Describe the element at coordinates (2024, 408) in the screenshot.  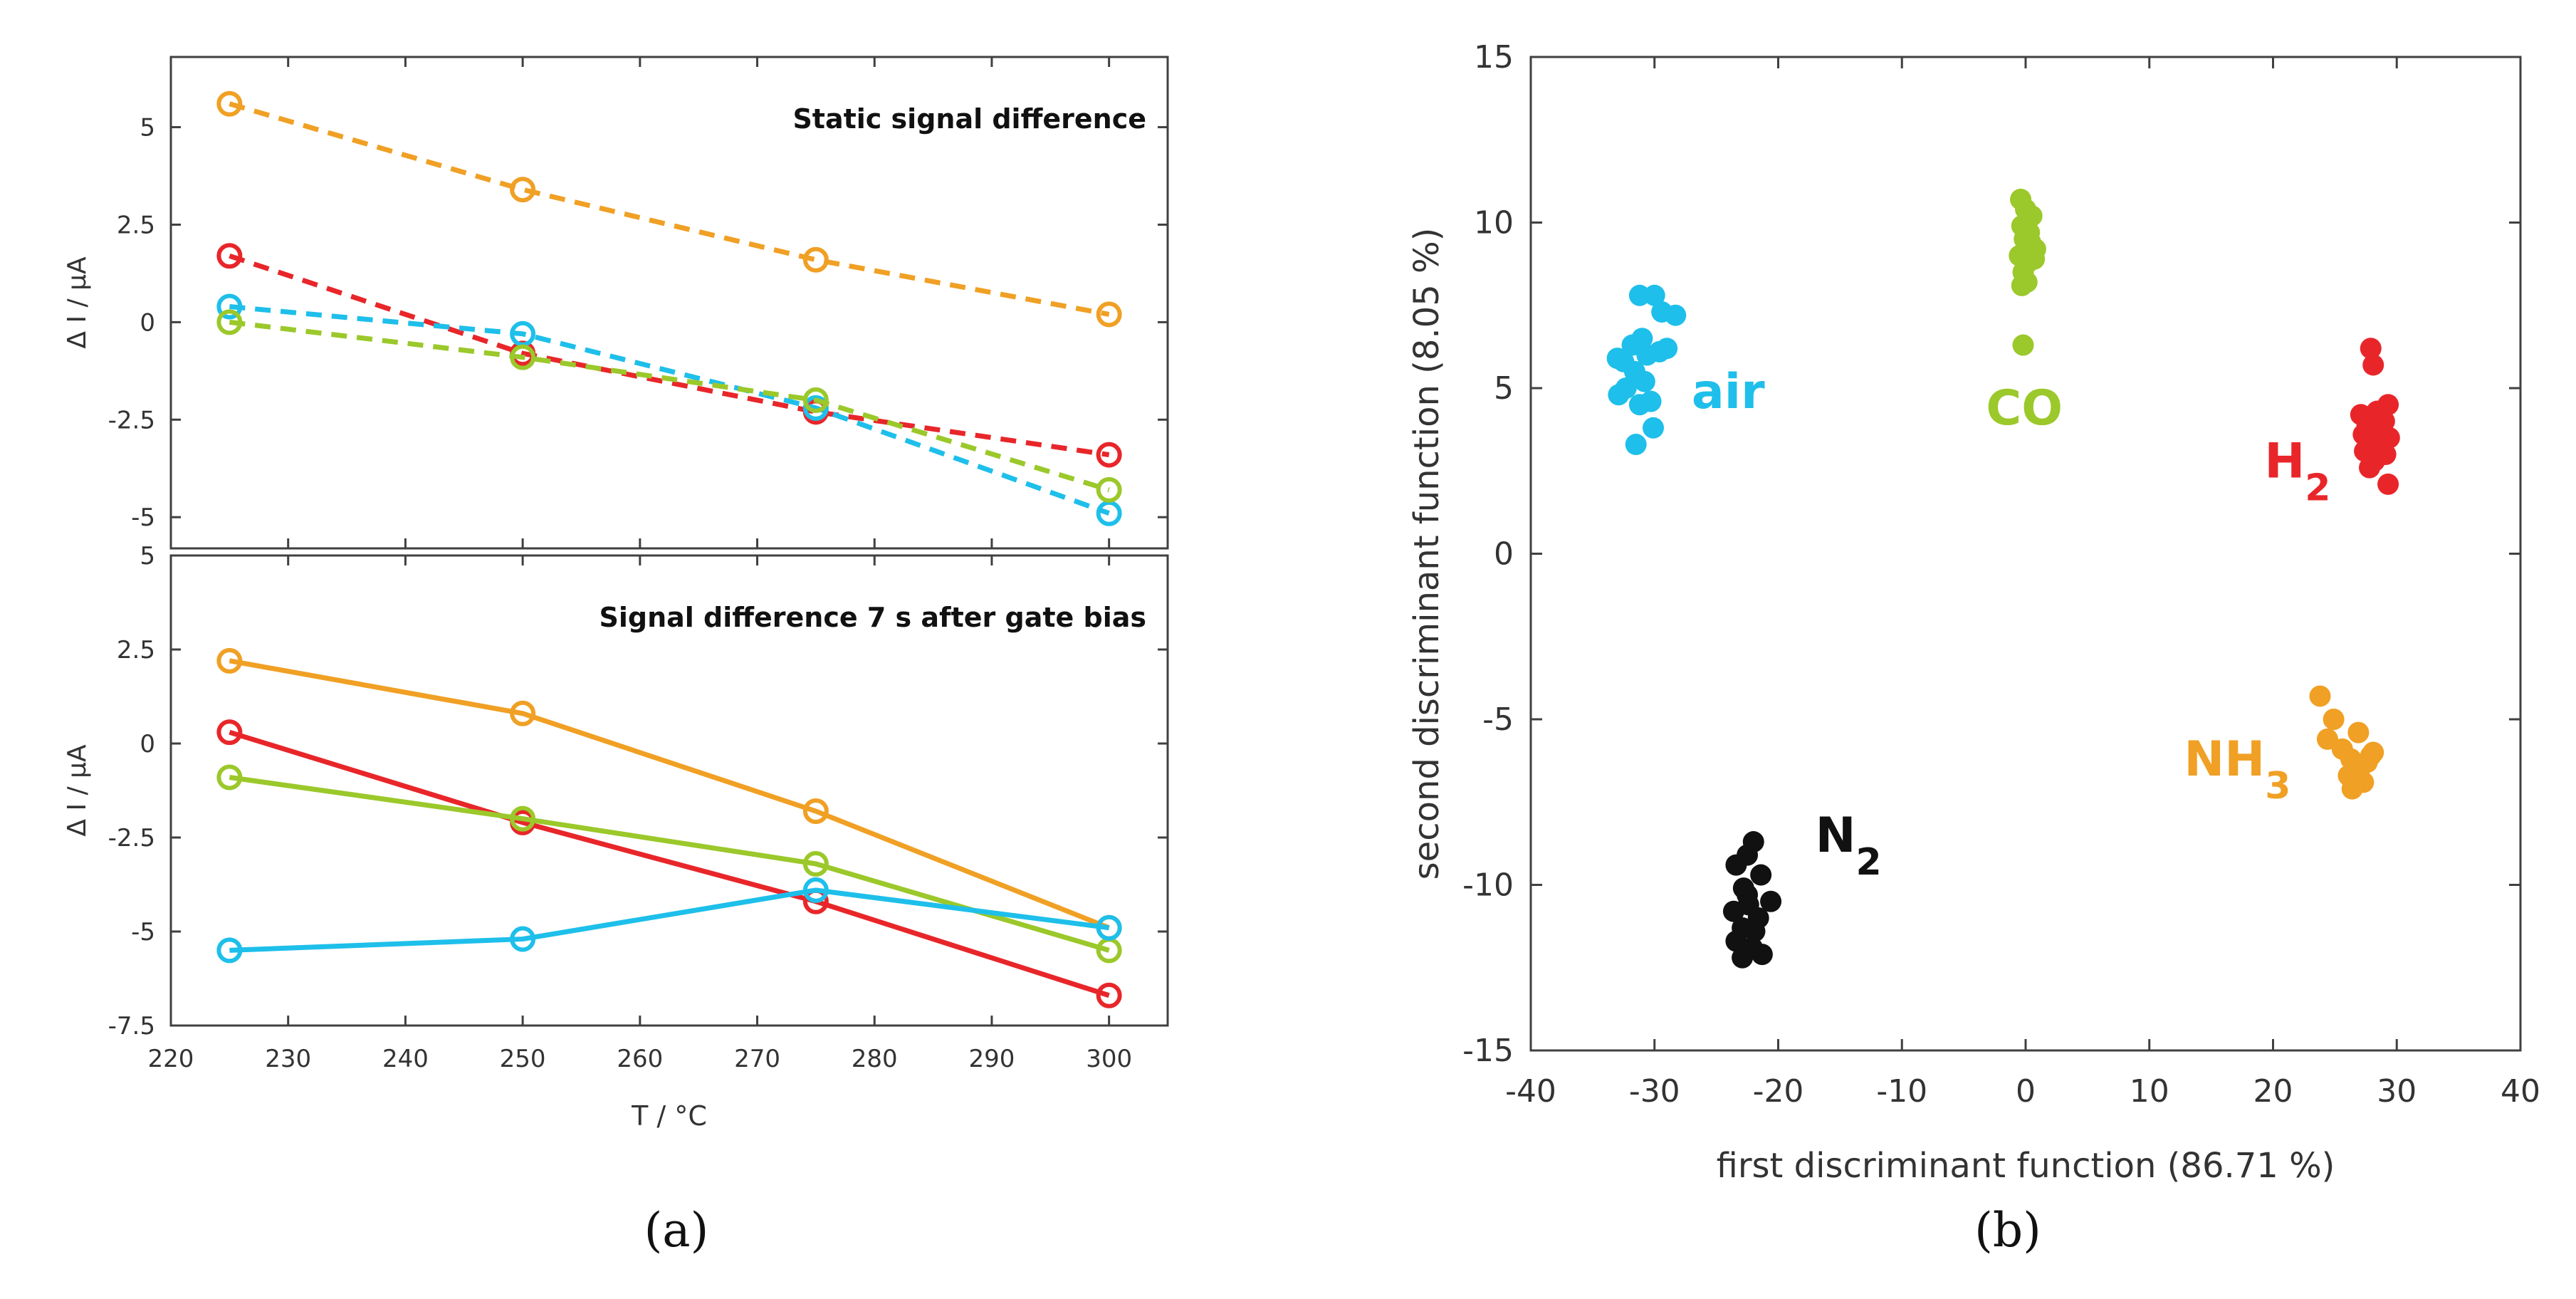
I see `group-label-text: CO` at that location.